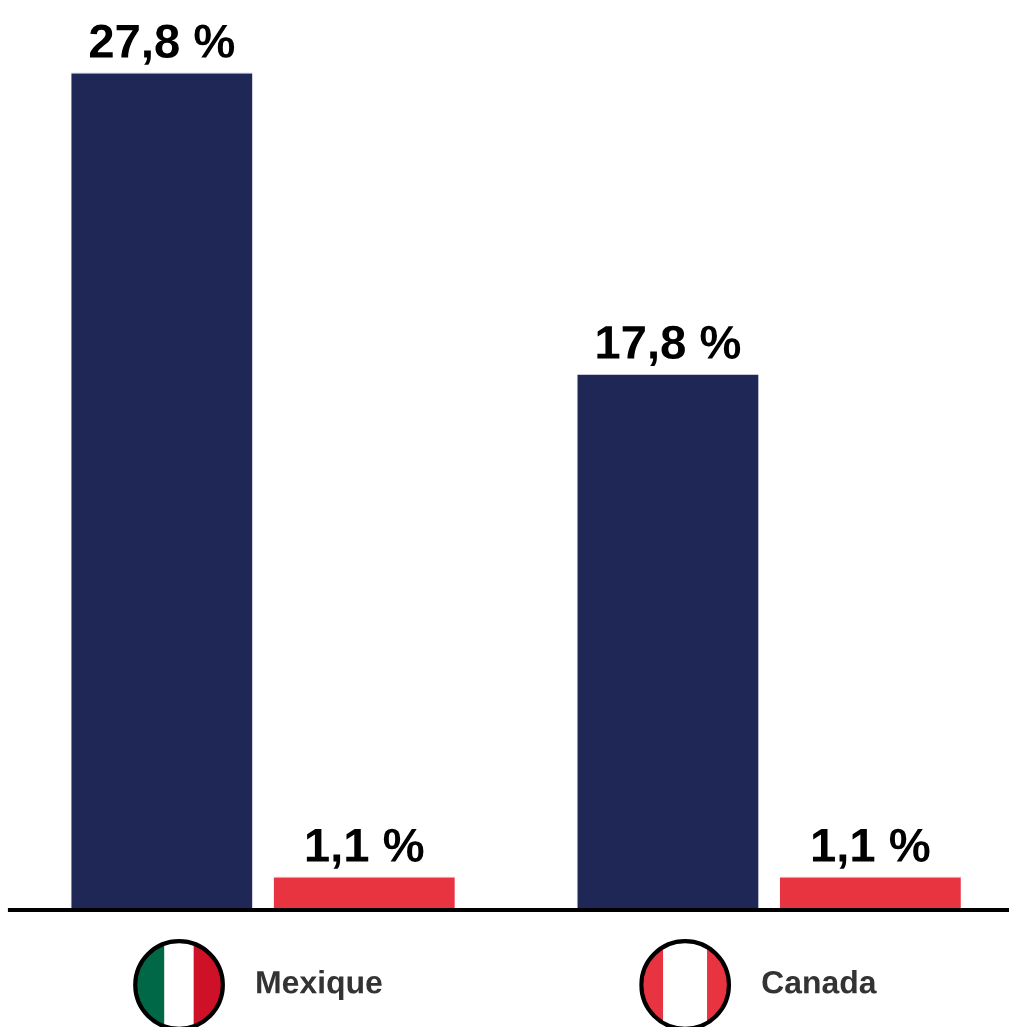  What do you see at coordinates (819, 982) in the screenshot?
I see `x-tick-label: Canada` at bounding box center [819, 982].